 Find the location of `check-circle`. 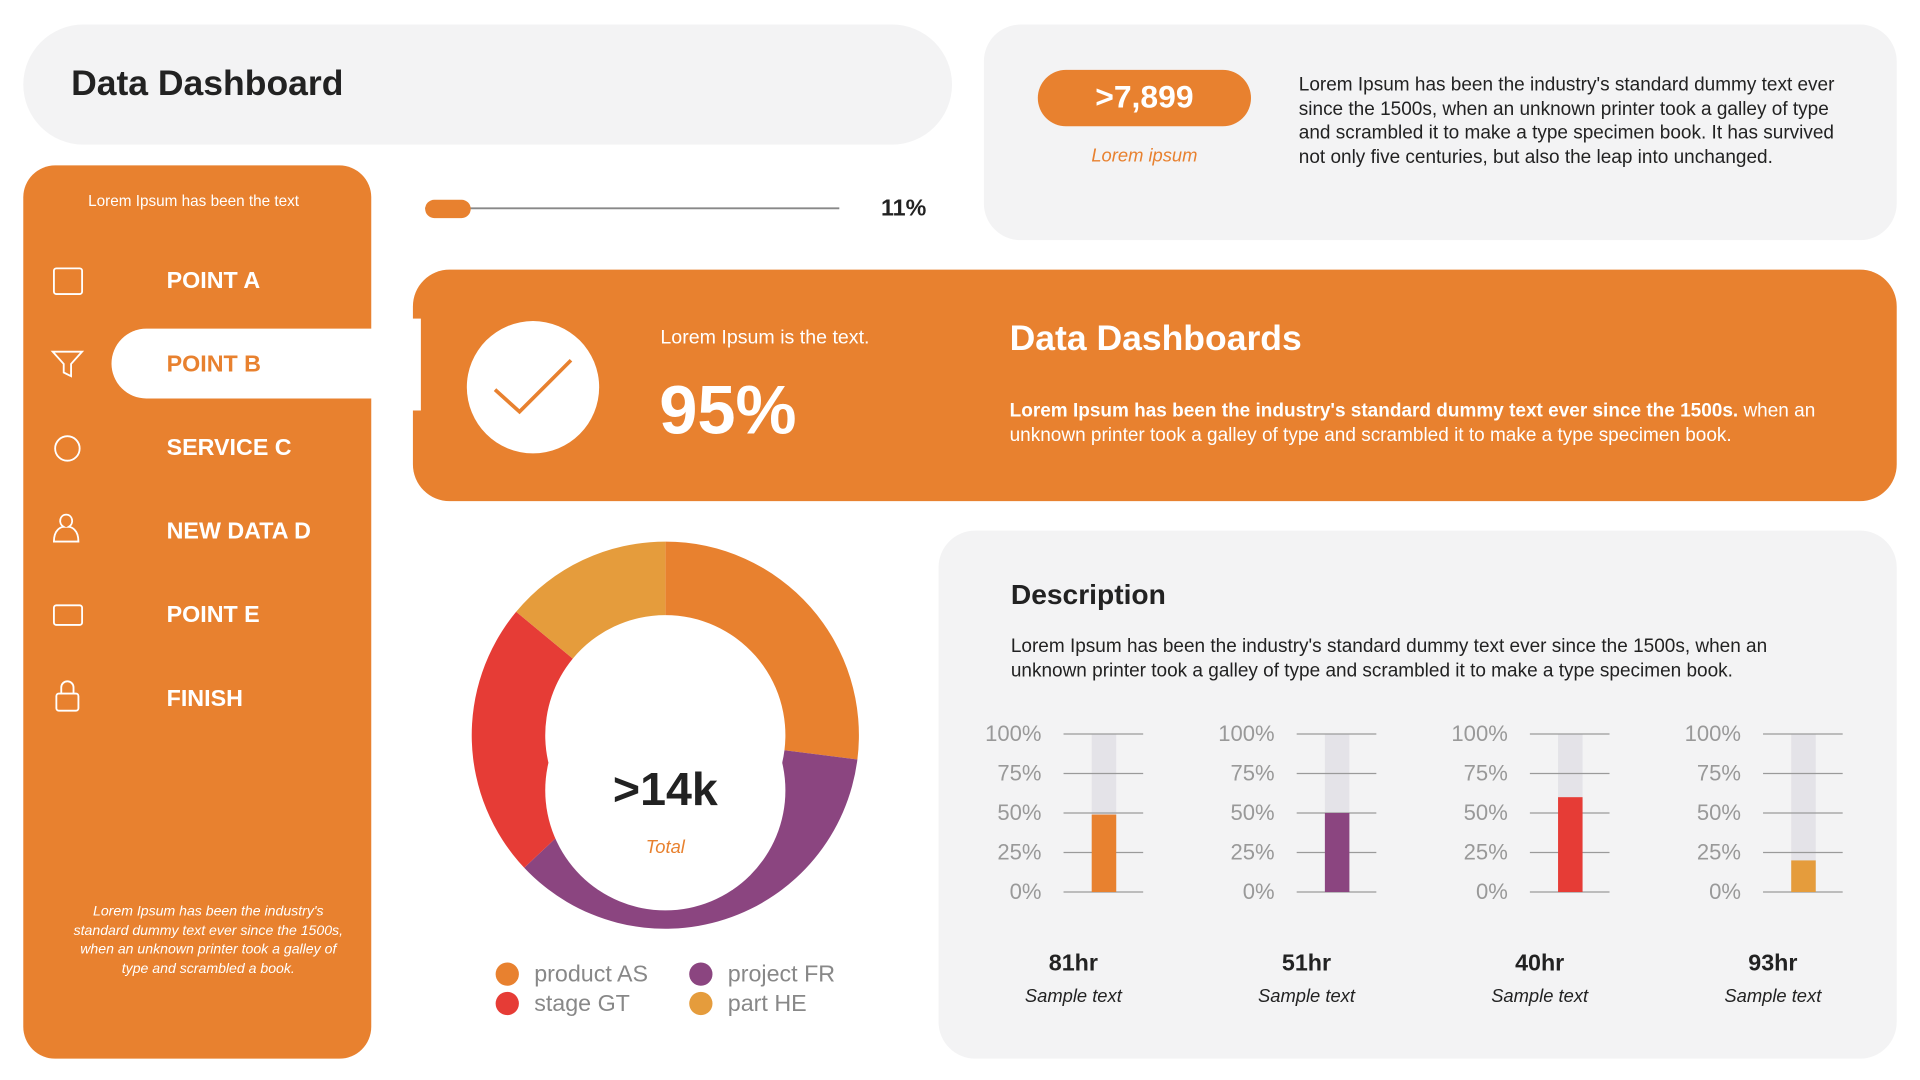

check-circle is located at coordinates (533, 387).